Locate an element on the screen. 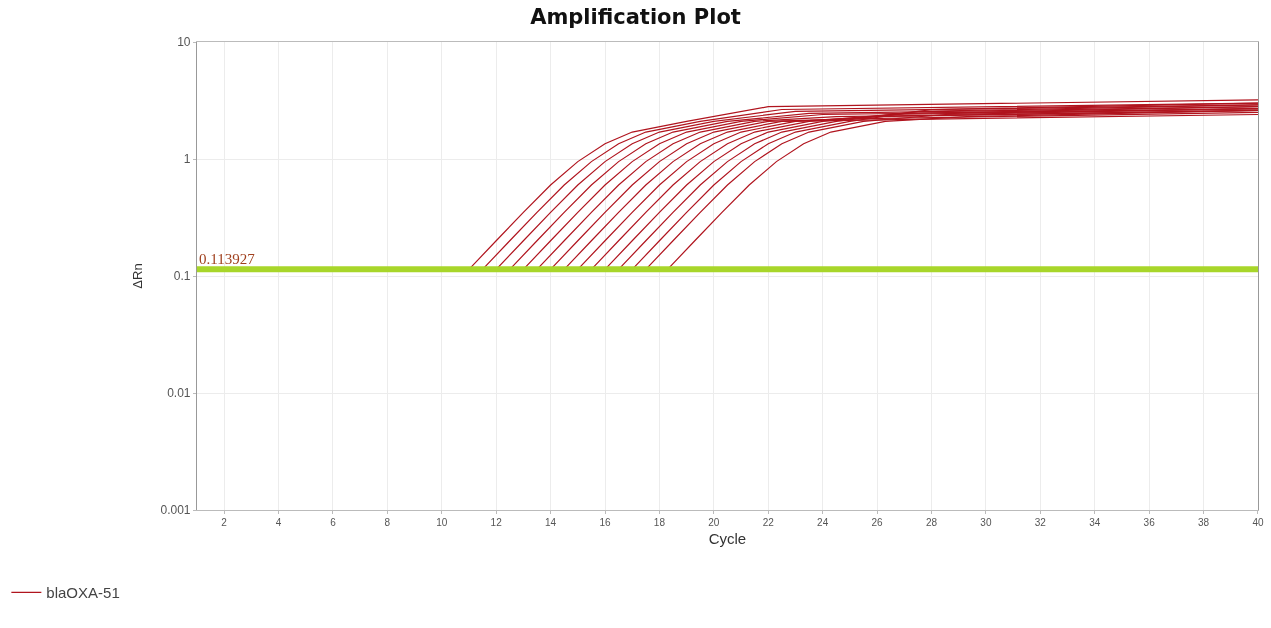 The width and height of the screenshot is (1271, 628). x-tick-label: 26 is located at coordinates (877, 522).